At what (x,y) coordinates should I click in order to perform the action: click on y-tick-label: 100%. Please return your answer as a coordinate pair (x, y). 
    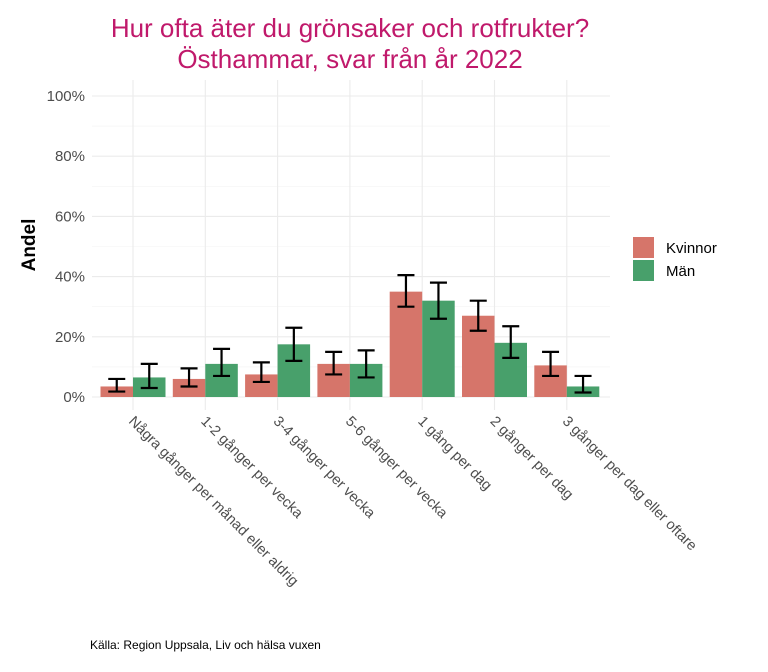
    Looking at the image, I should click on (66, 96).